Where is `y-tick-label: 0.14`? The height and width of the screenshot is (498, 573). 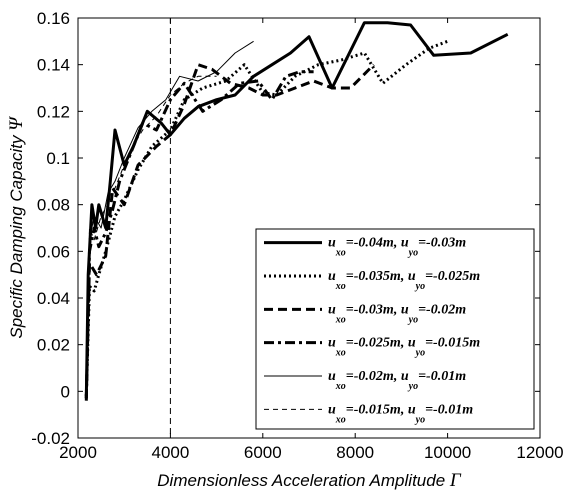
y-tick-label: 0.14 is located at coordinates (53, 65).